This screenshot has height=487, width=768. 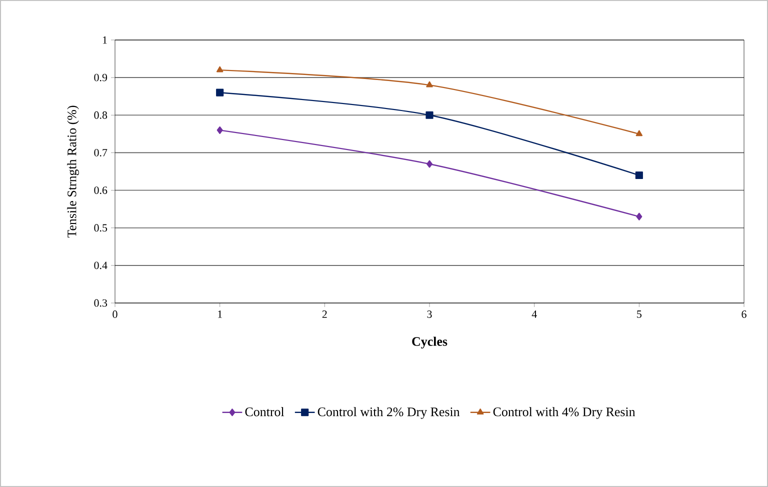 I want to click on y-tick-label: 1, so click(x=104, y=40).